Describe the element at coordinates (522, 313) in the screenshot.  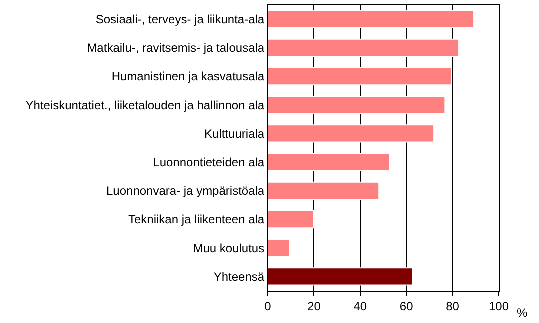
I see `x-axis-title: %` at that location.